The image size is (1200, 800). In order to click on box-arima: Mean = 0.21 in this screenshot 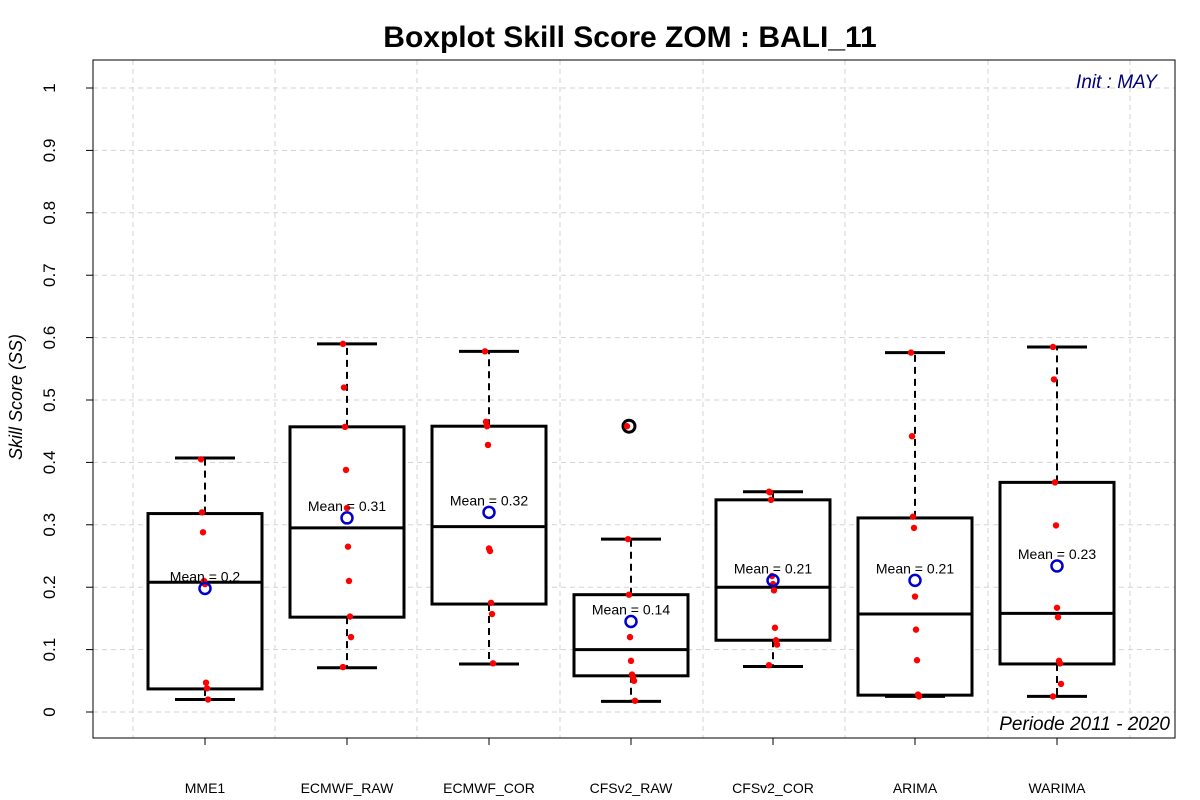, I will do `click(915, 524)`.